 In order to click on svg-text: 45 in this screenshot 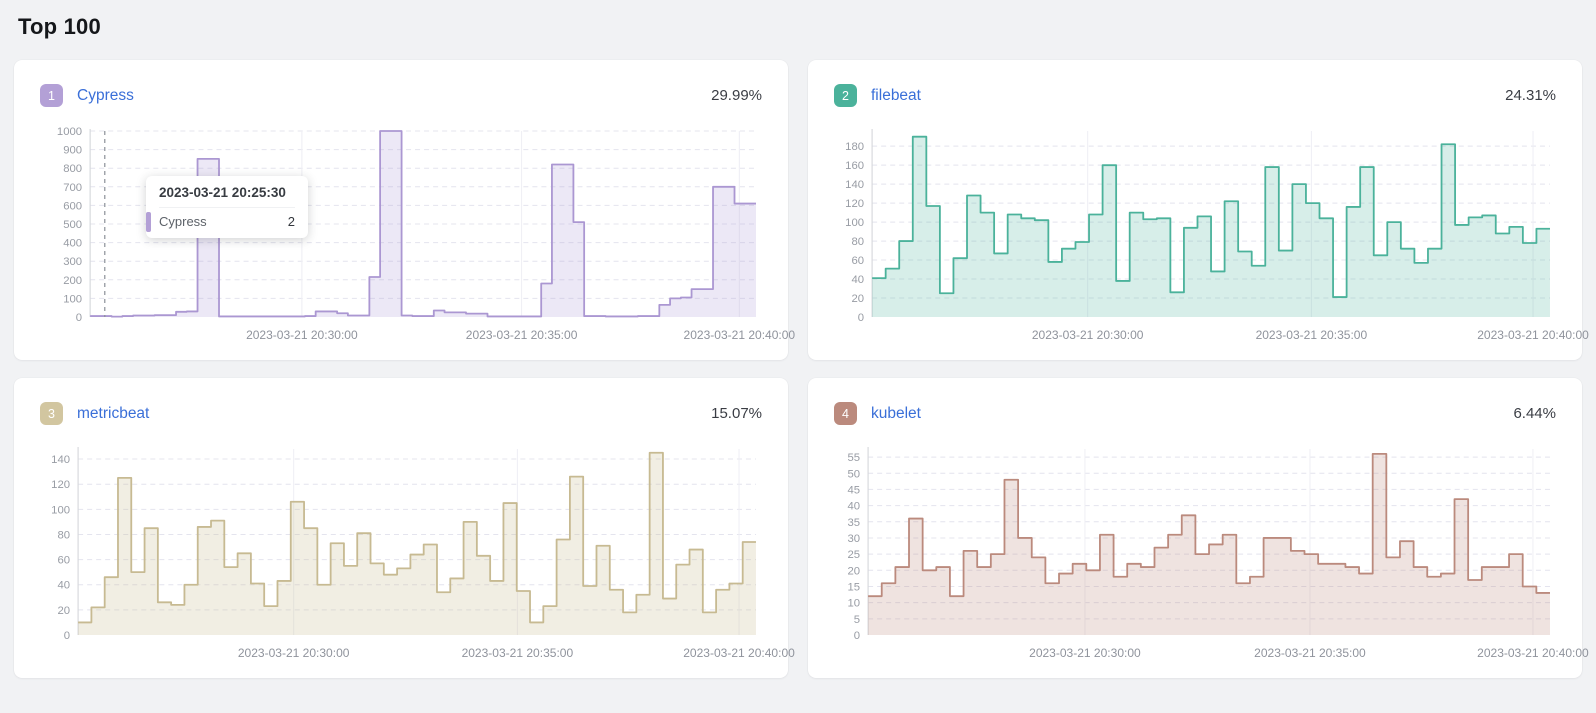, I will do `click(853, 490)`.